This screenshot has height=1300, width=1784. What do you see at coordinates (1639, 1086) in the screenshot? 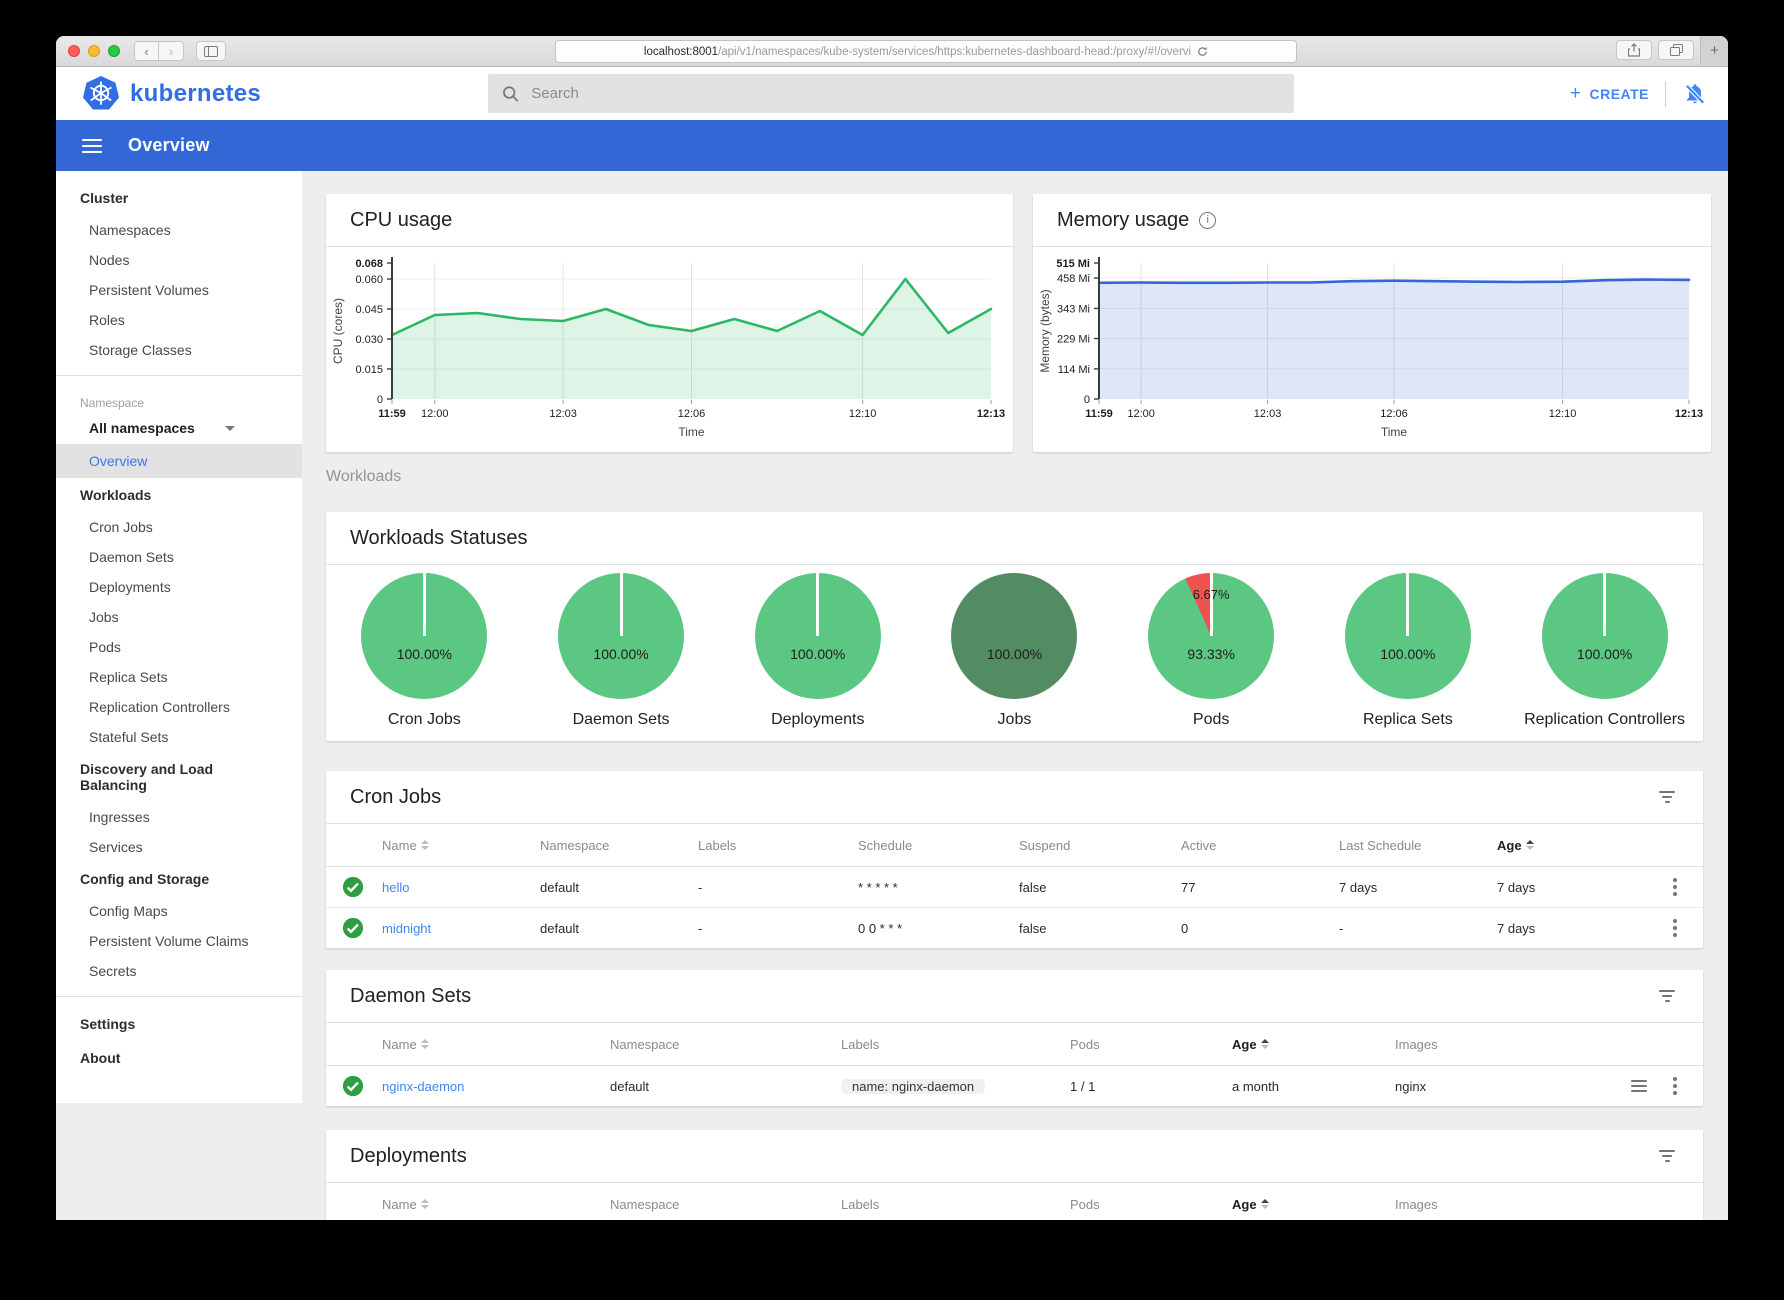
I see `logs-icon` at bounding box center [1639, 1086].